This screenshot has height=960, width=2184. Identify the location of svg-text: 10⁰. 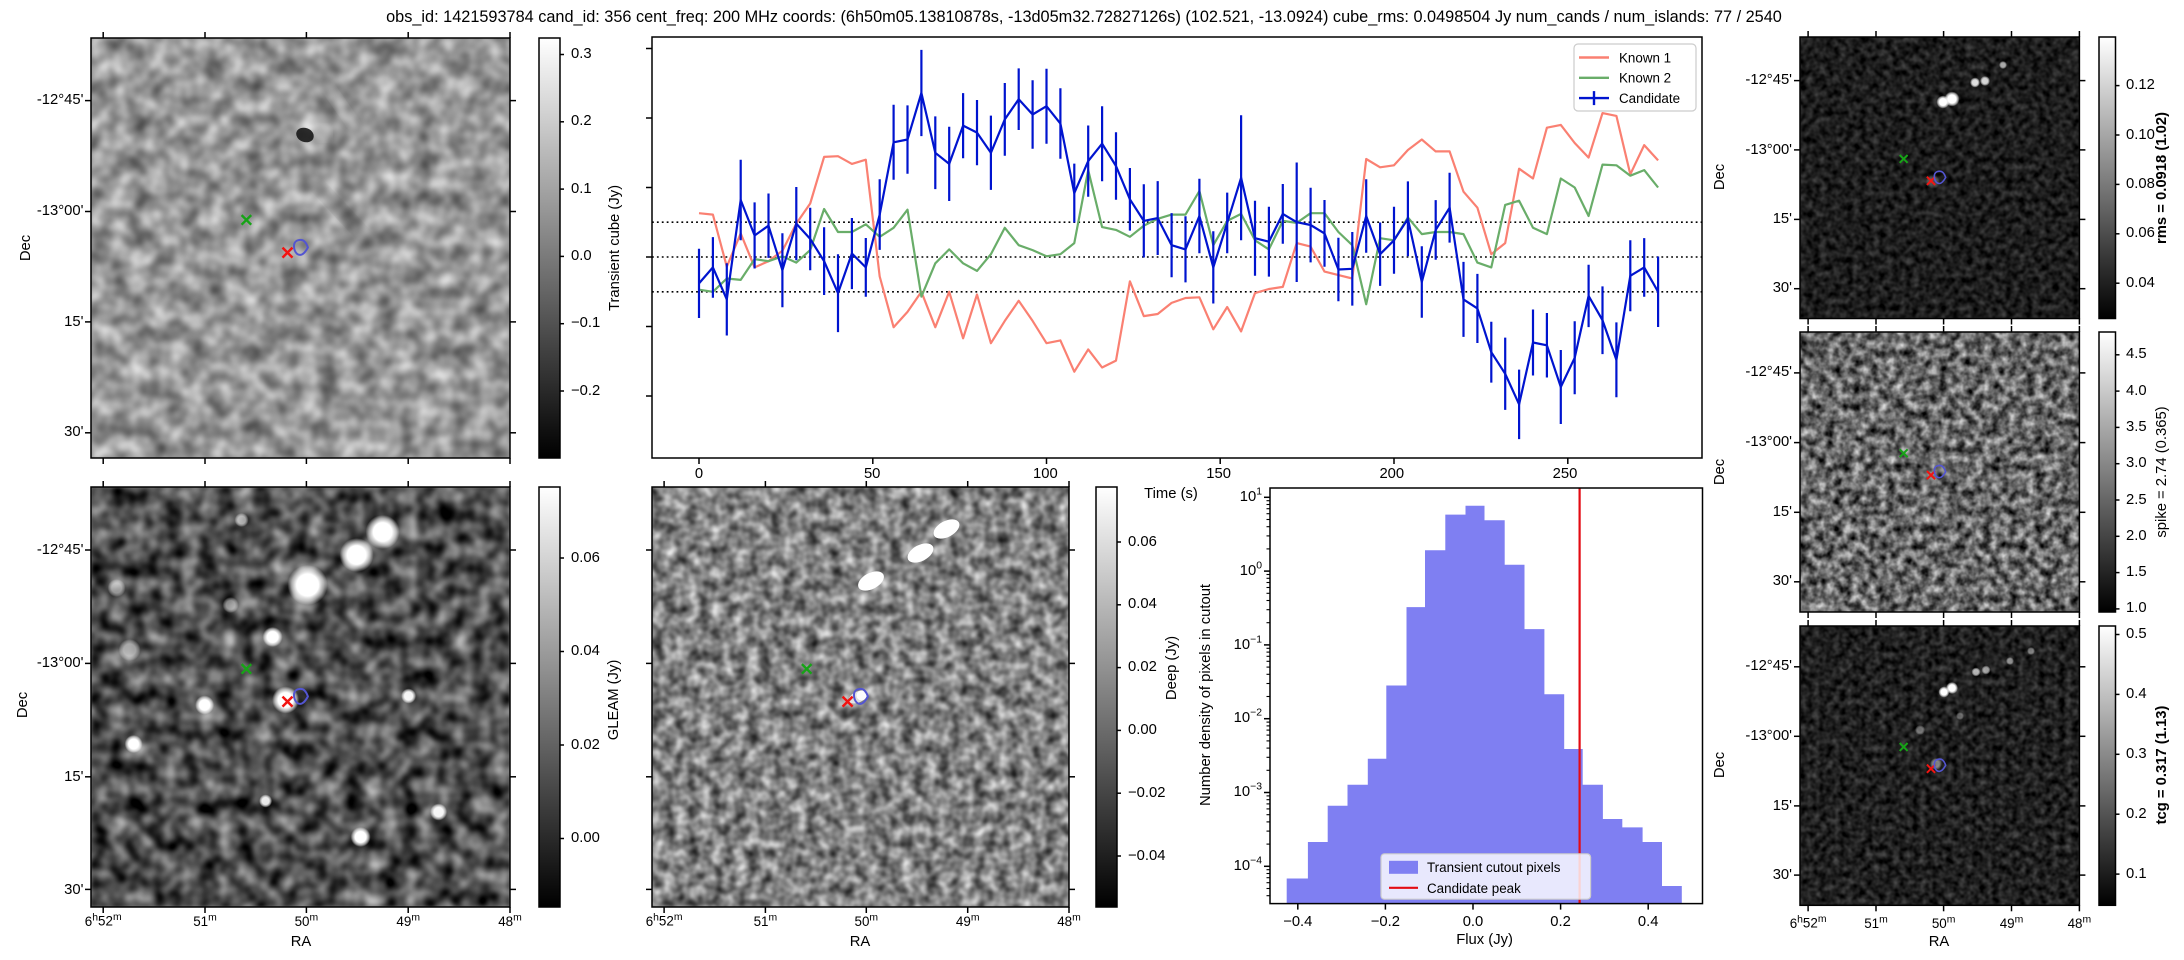
(1251, 569).